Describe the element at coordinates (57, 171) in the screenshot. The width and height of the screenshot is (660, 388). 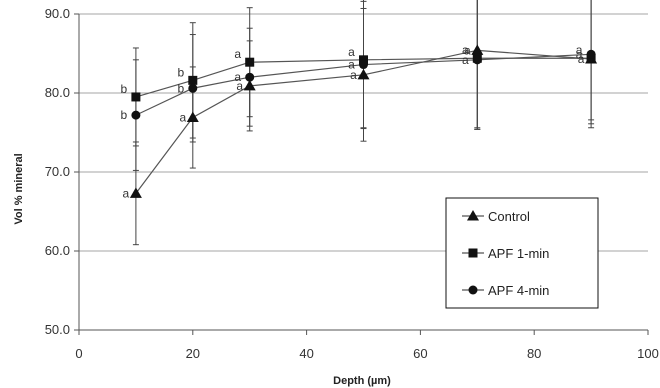
I see `y-tick-label: 70.0` at that location.